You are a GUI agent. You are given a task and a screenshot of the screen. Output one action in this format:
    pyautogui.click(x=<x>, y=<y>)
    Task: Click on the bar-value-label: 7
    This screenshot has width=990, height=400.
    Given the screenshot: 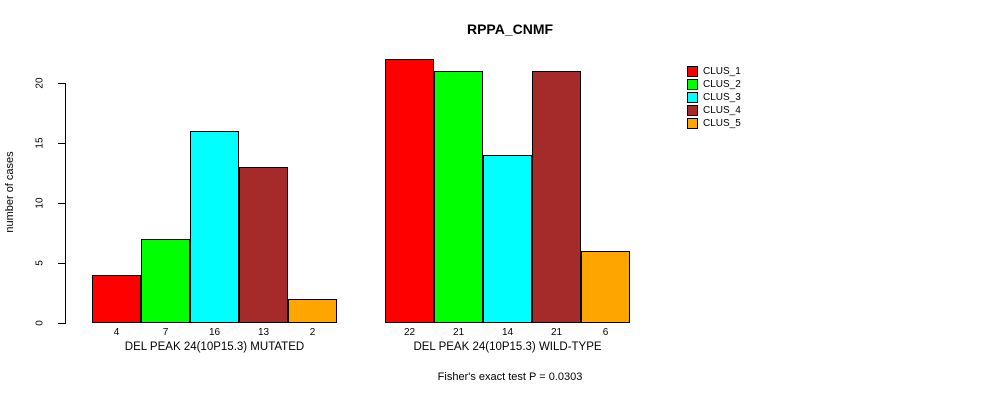 What is the action you would take?
    pyautogui.click(x=165, y=332)
    